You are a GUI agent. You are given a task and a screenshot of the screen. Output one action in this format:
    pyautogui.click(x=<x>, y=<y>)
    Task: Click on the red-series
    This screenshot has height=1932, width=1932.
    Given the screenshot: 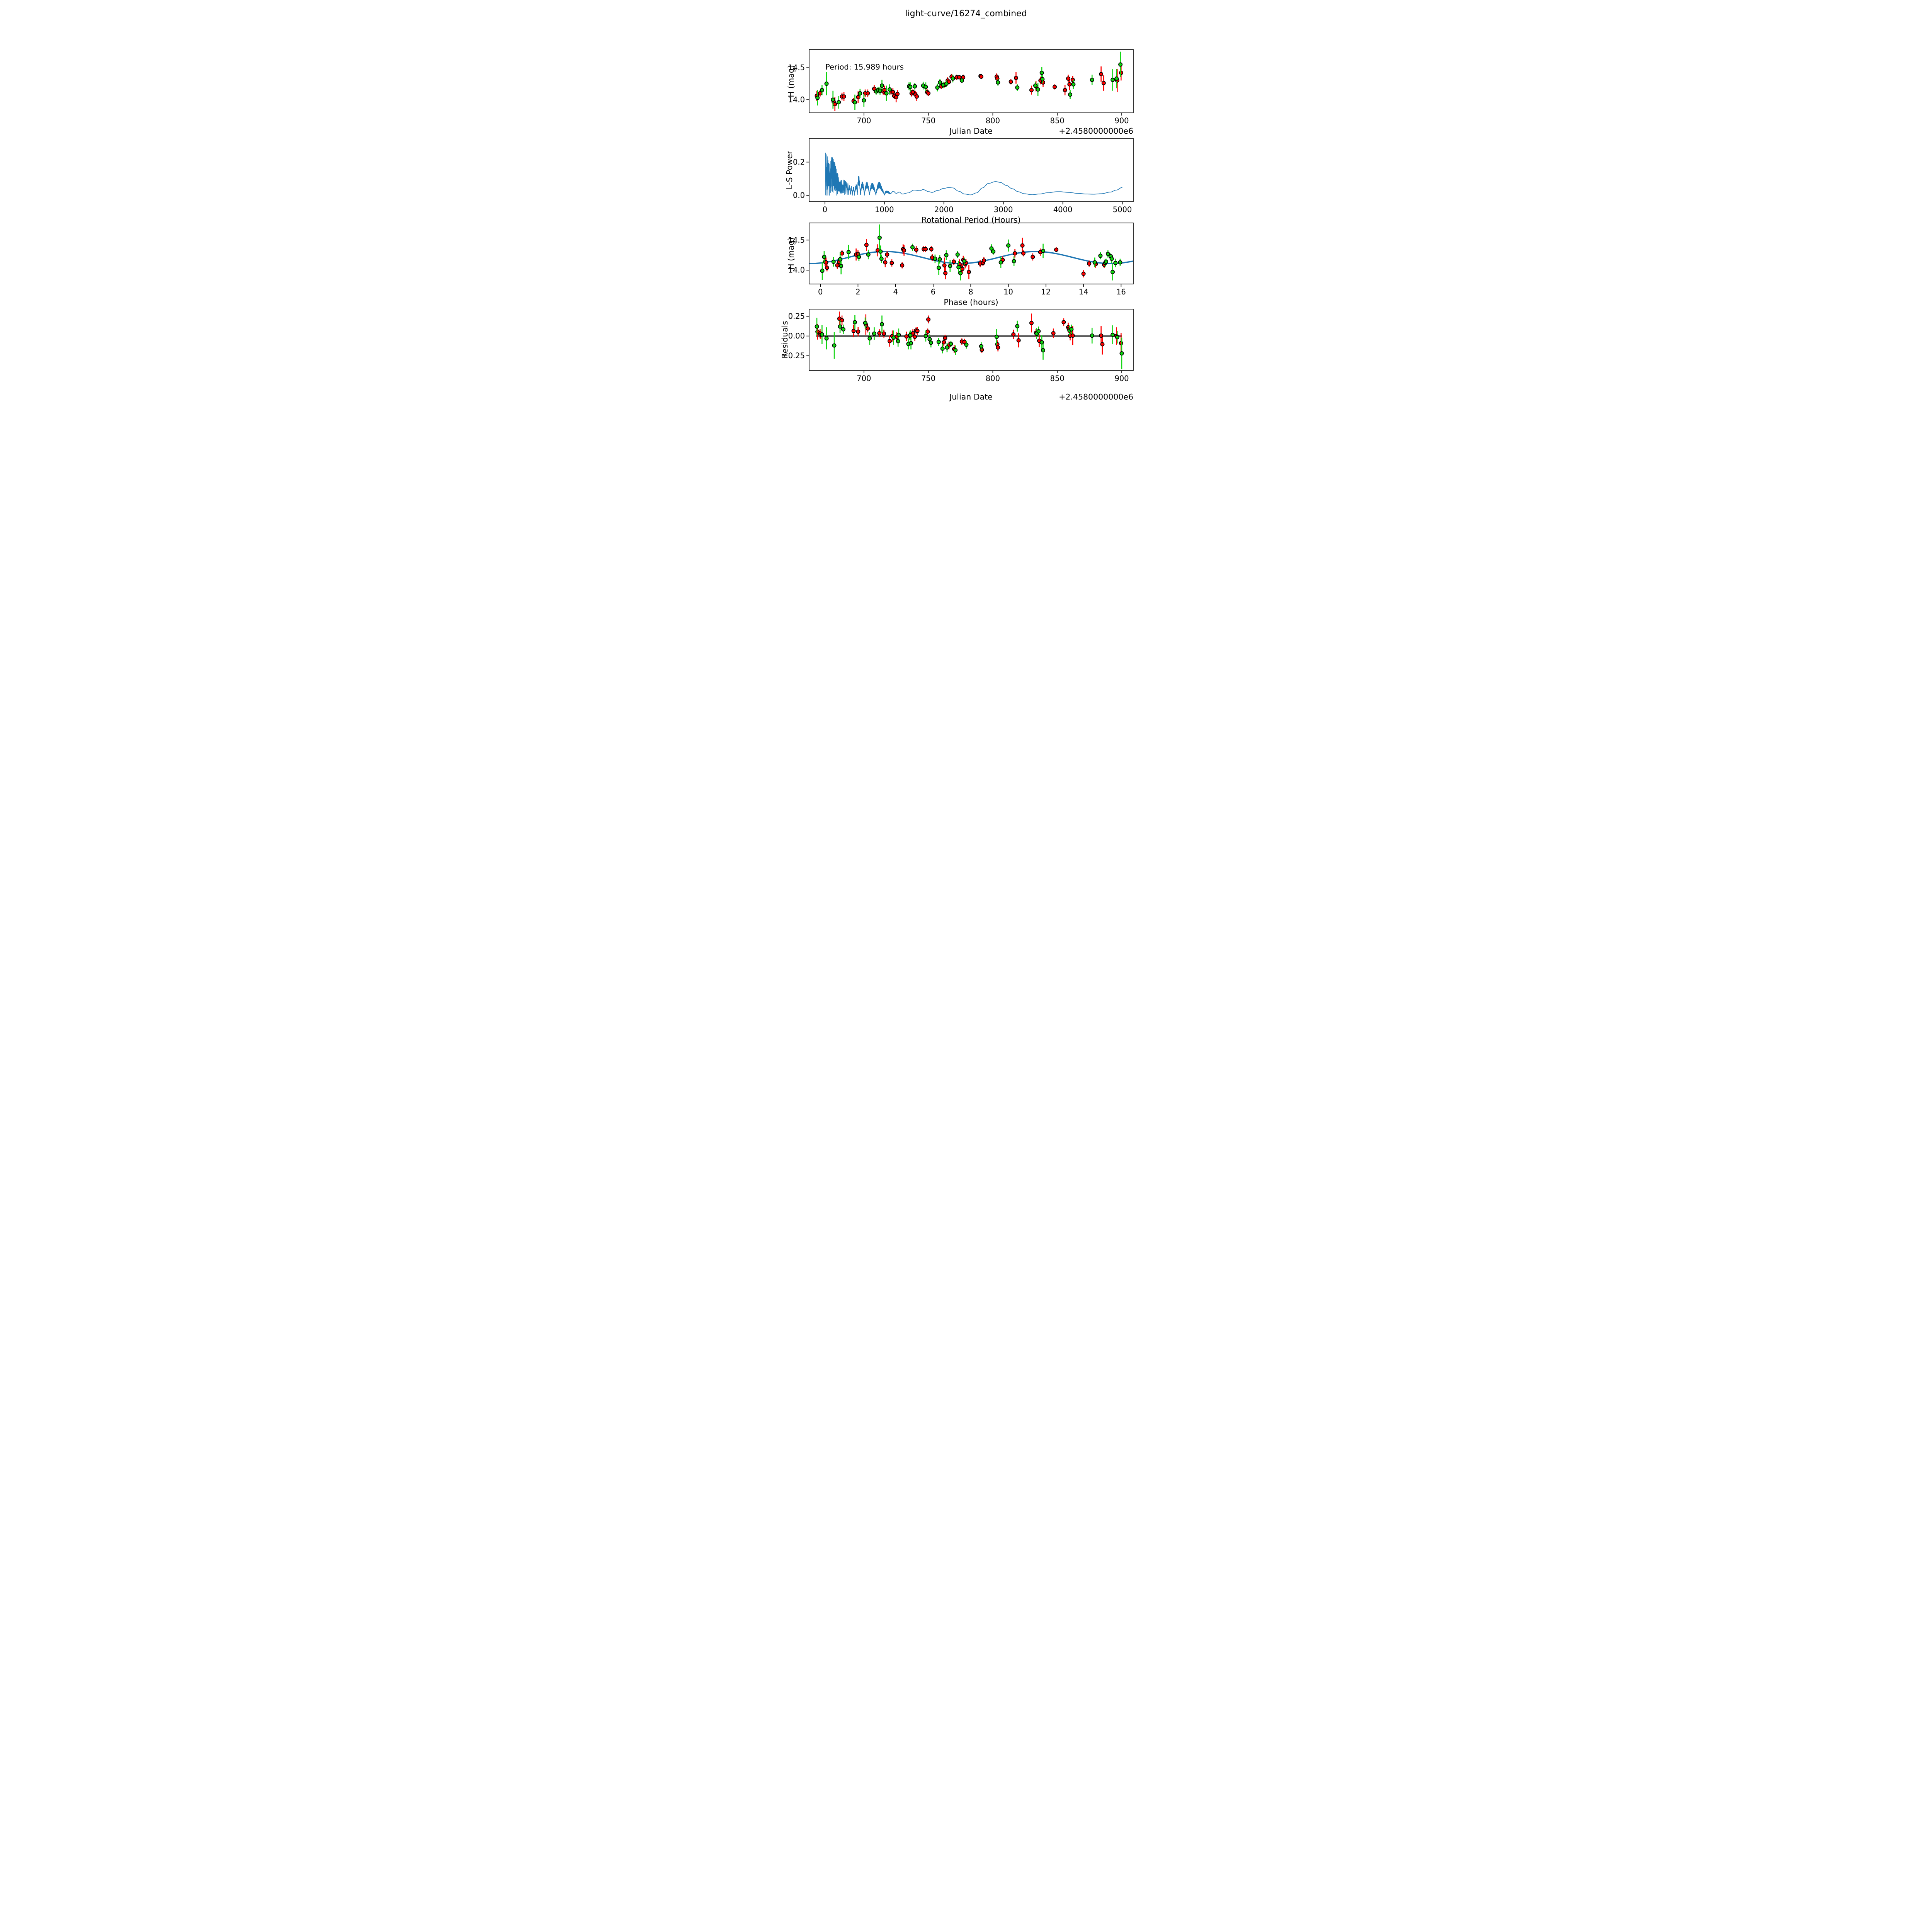 What is the action you would take?
    pyautogui.click(x=965, y=259)
    